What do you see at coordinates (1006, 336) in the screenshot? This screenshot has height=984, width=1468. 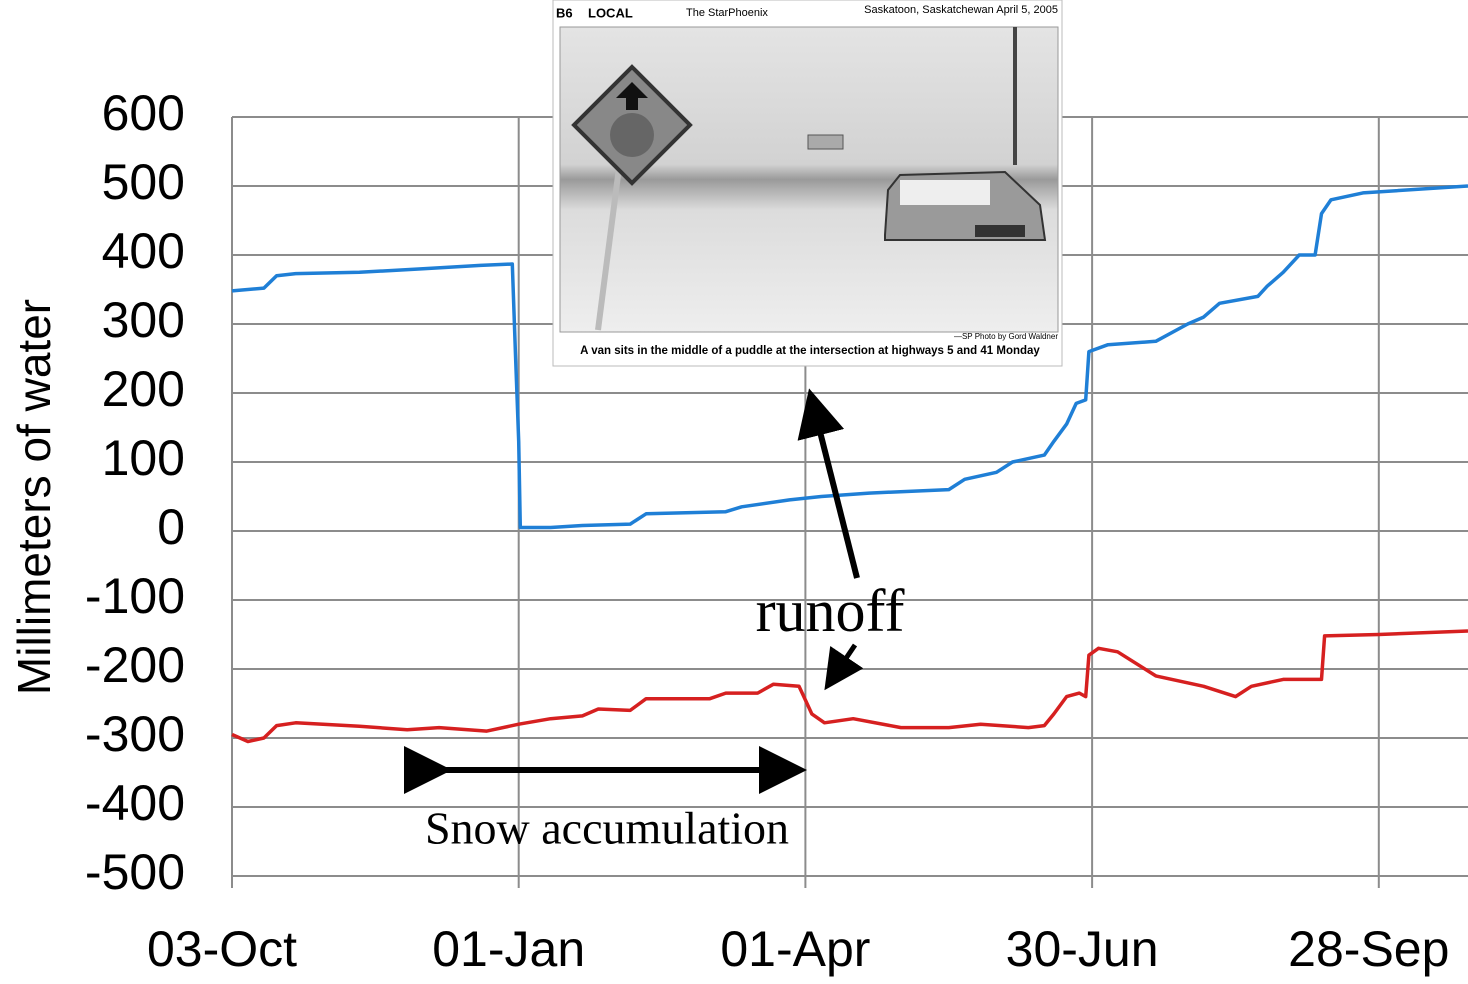 I see `inset-credit: —SP Photo by Gord Waldner` at bounding box center [1006, 336].